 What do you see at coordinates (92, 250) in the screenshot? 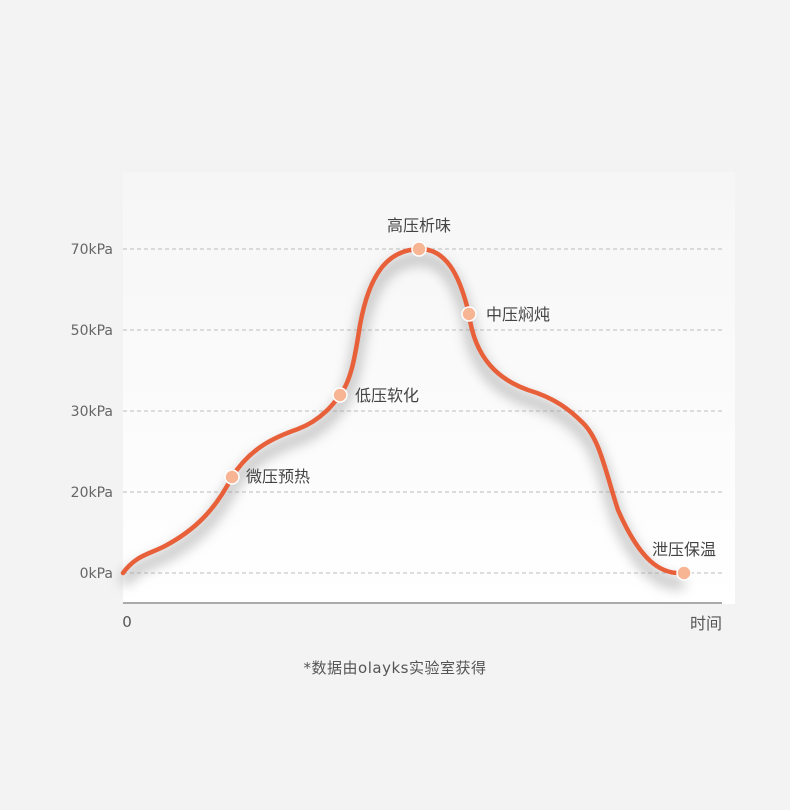
I see `y-tick-label: 70kPa` at bounding box center [92, 250].